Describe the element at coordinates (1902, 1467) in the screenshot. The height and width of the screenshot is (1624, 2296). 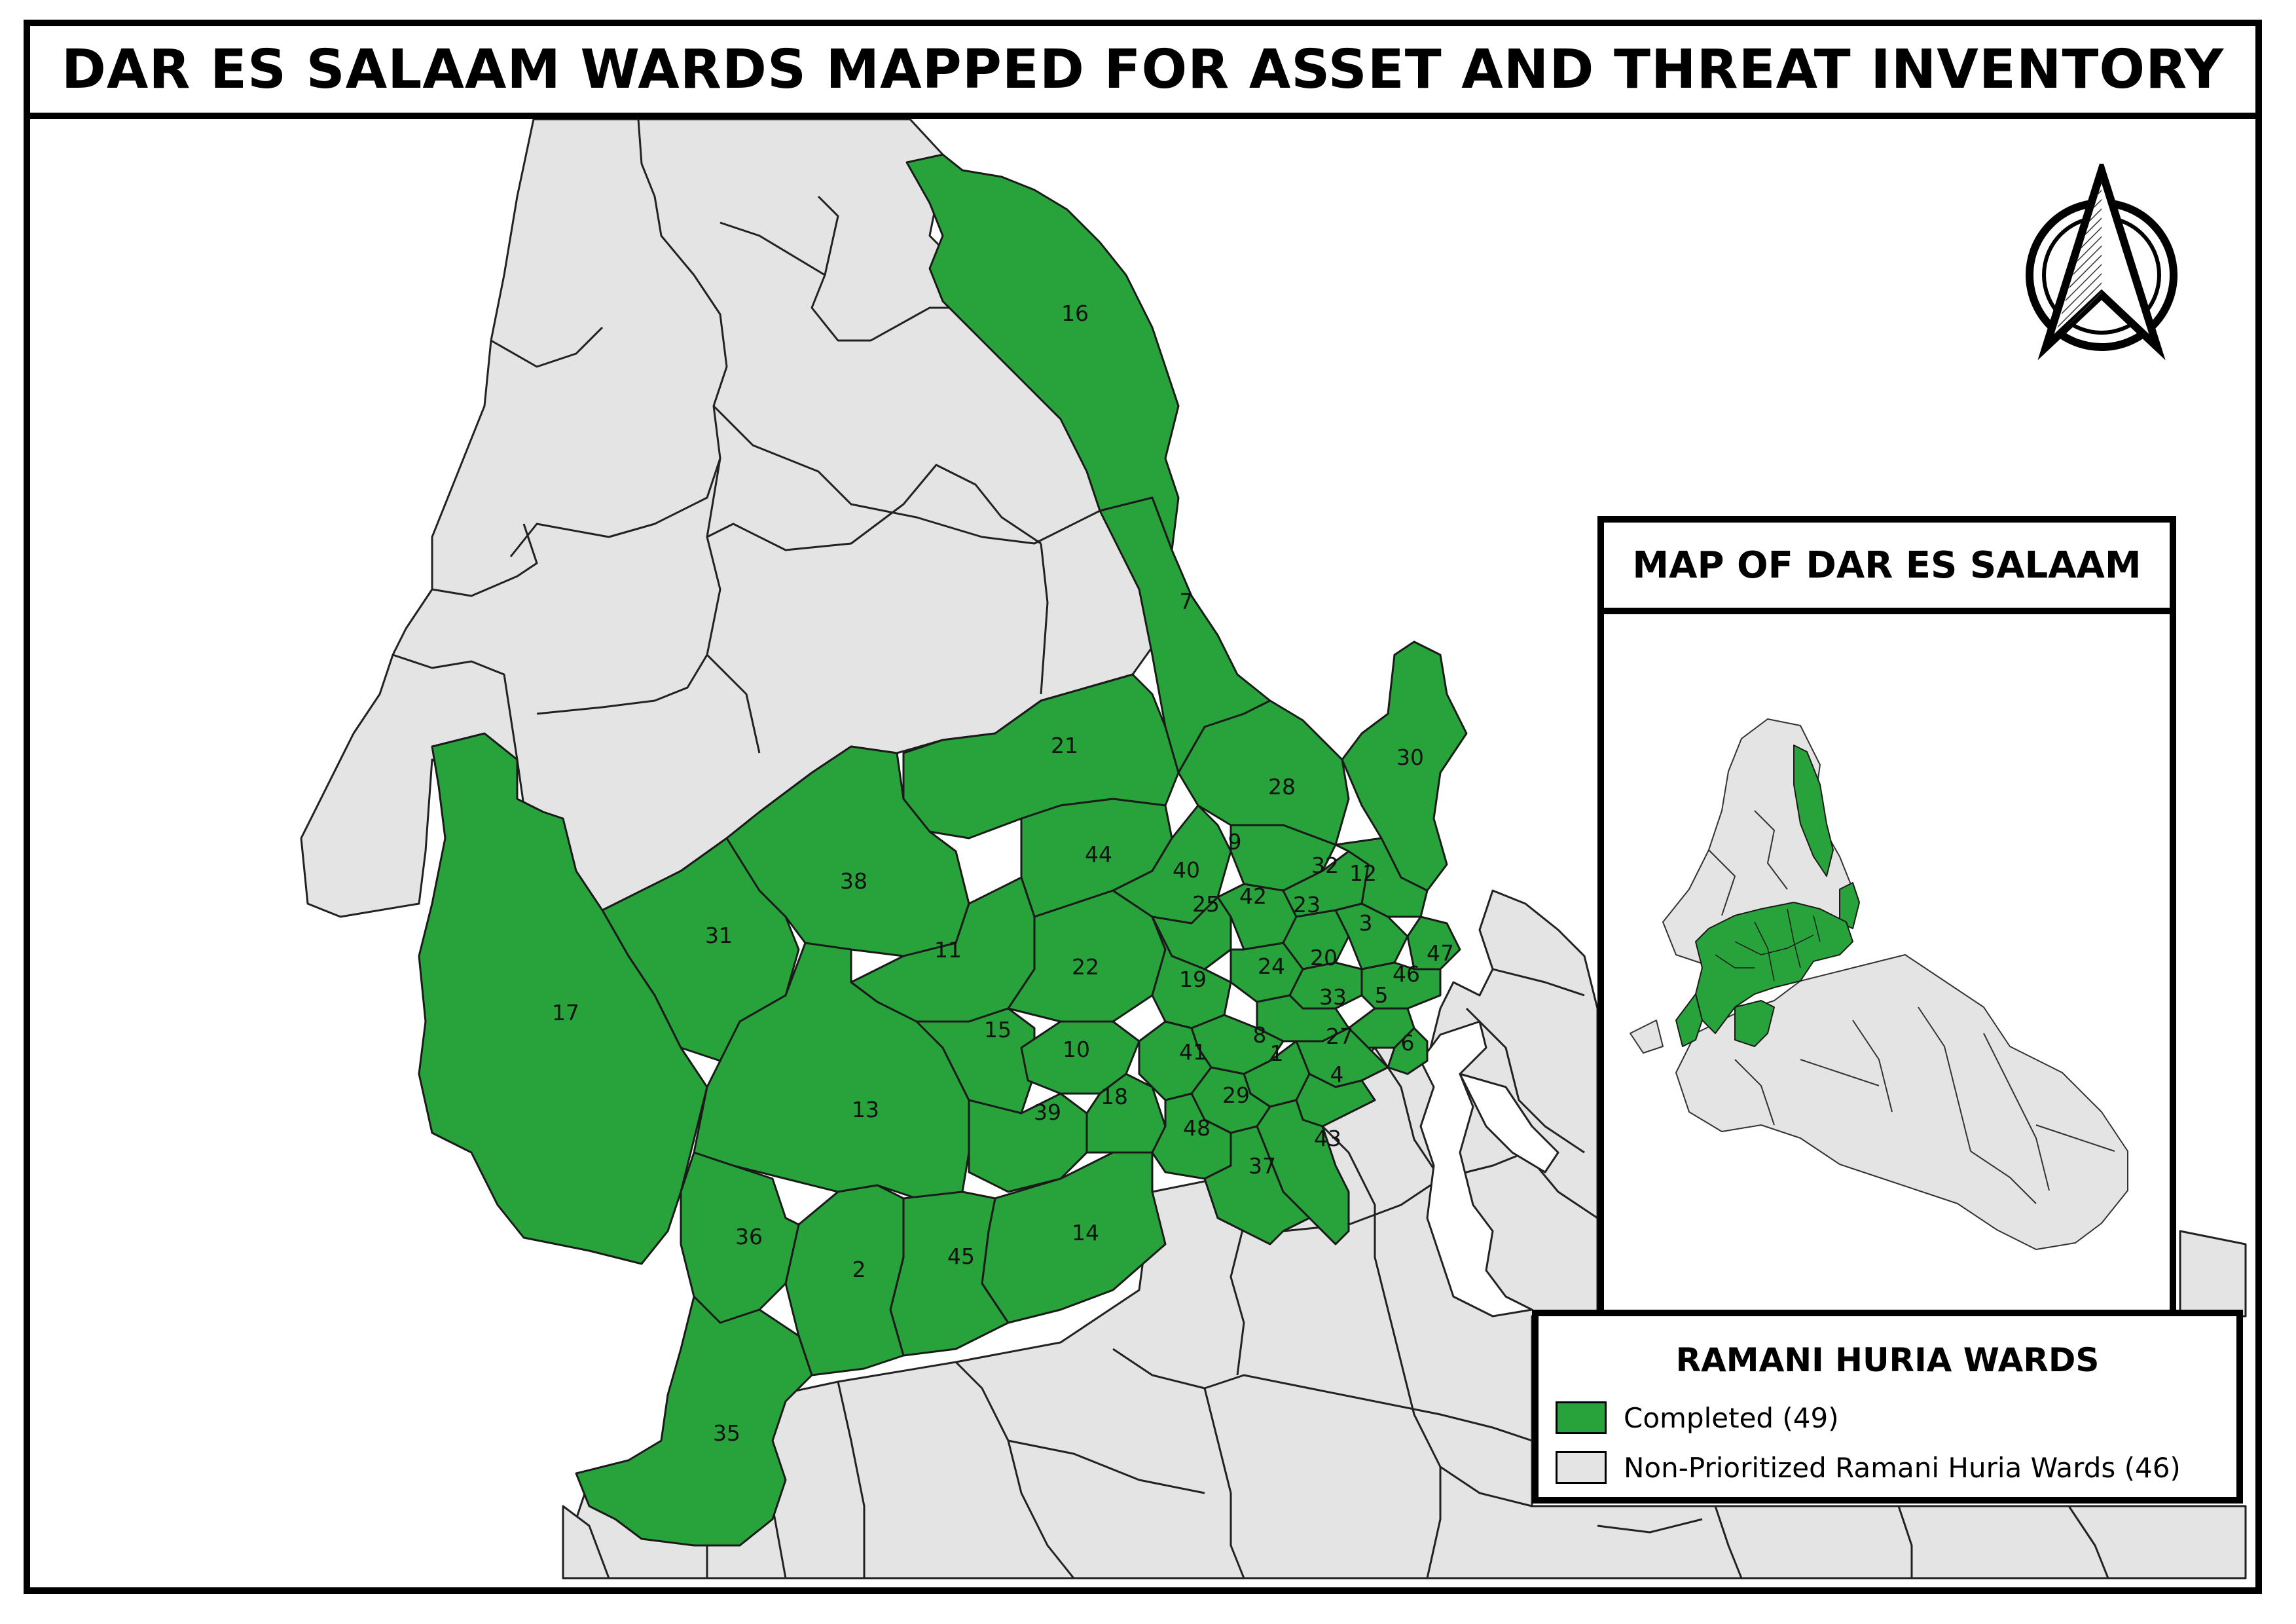
I see `legend-label: Non-Prioritized Ramani Huria Wards (46)` at that location.